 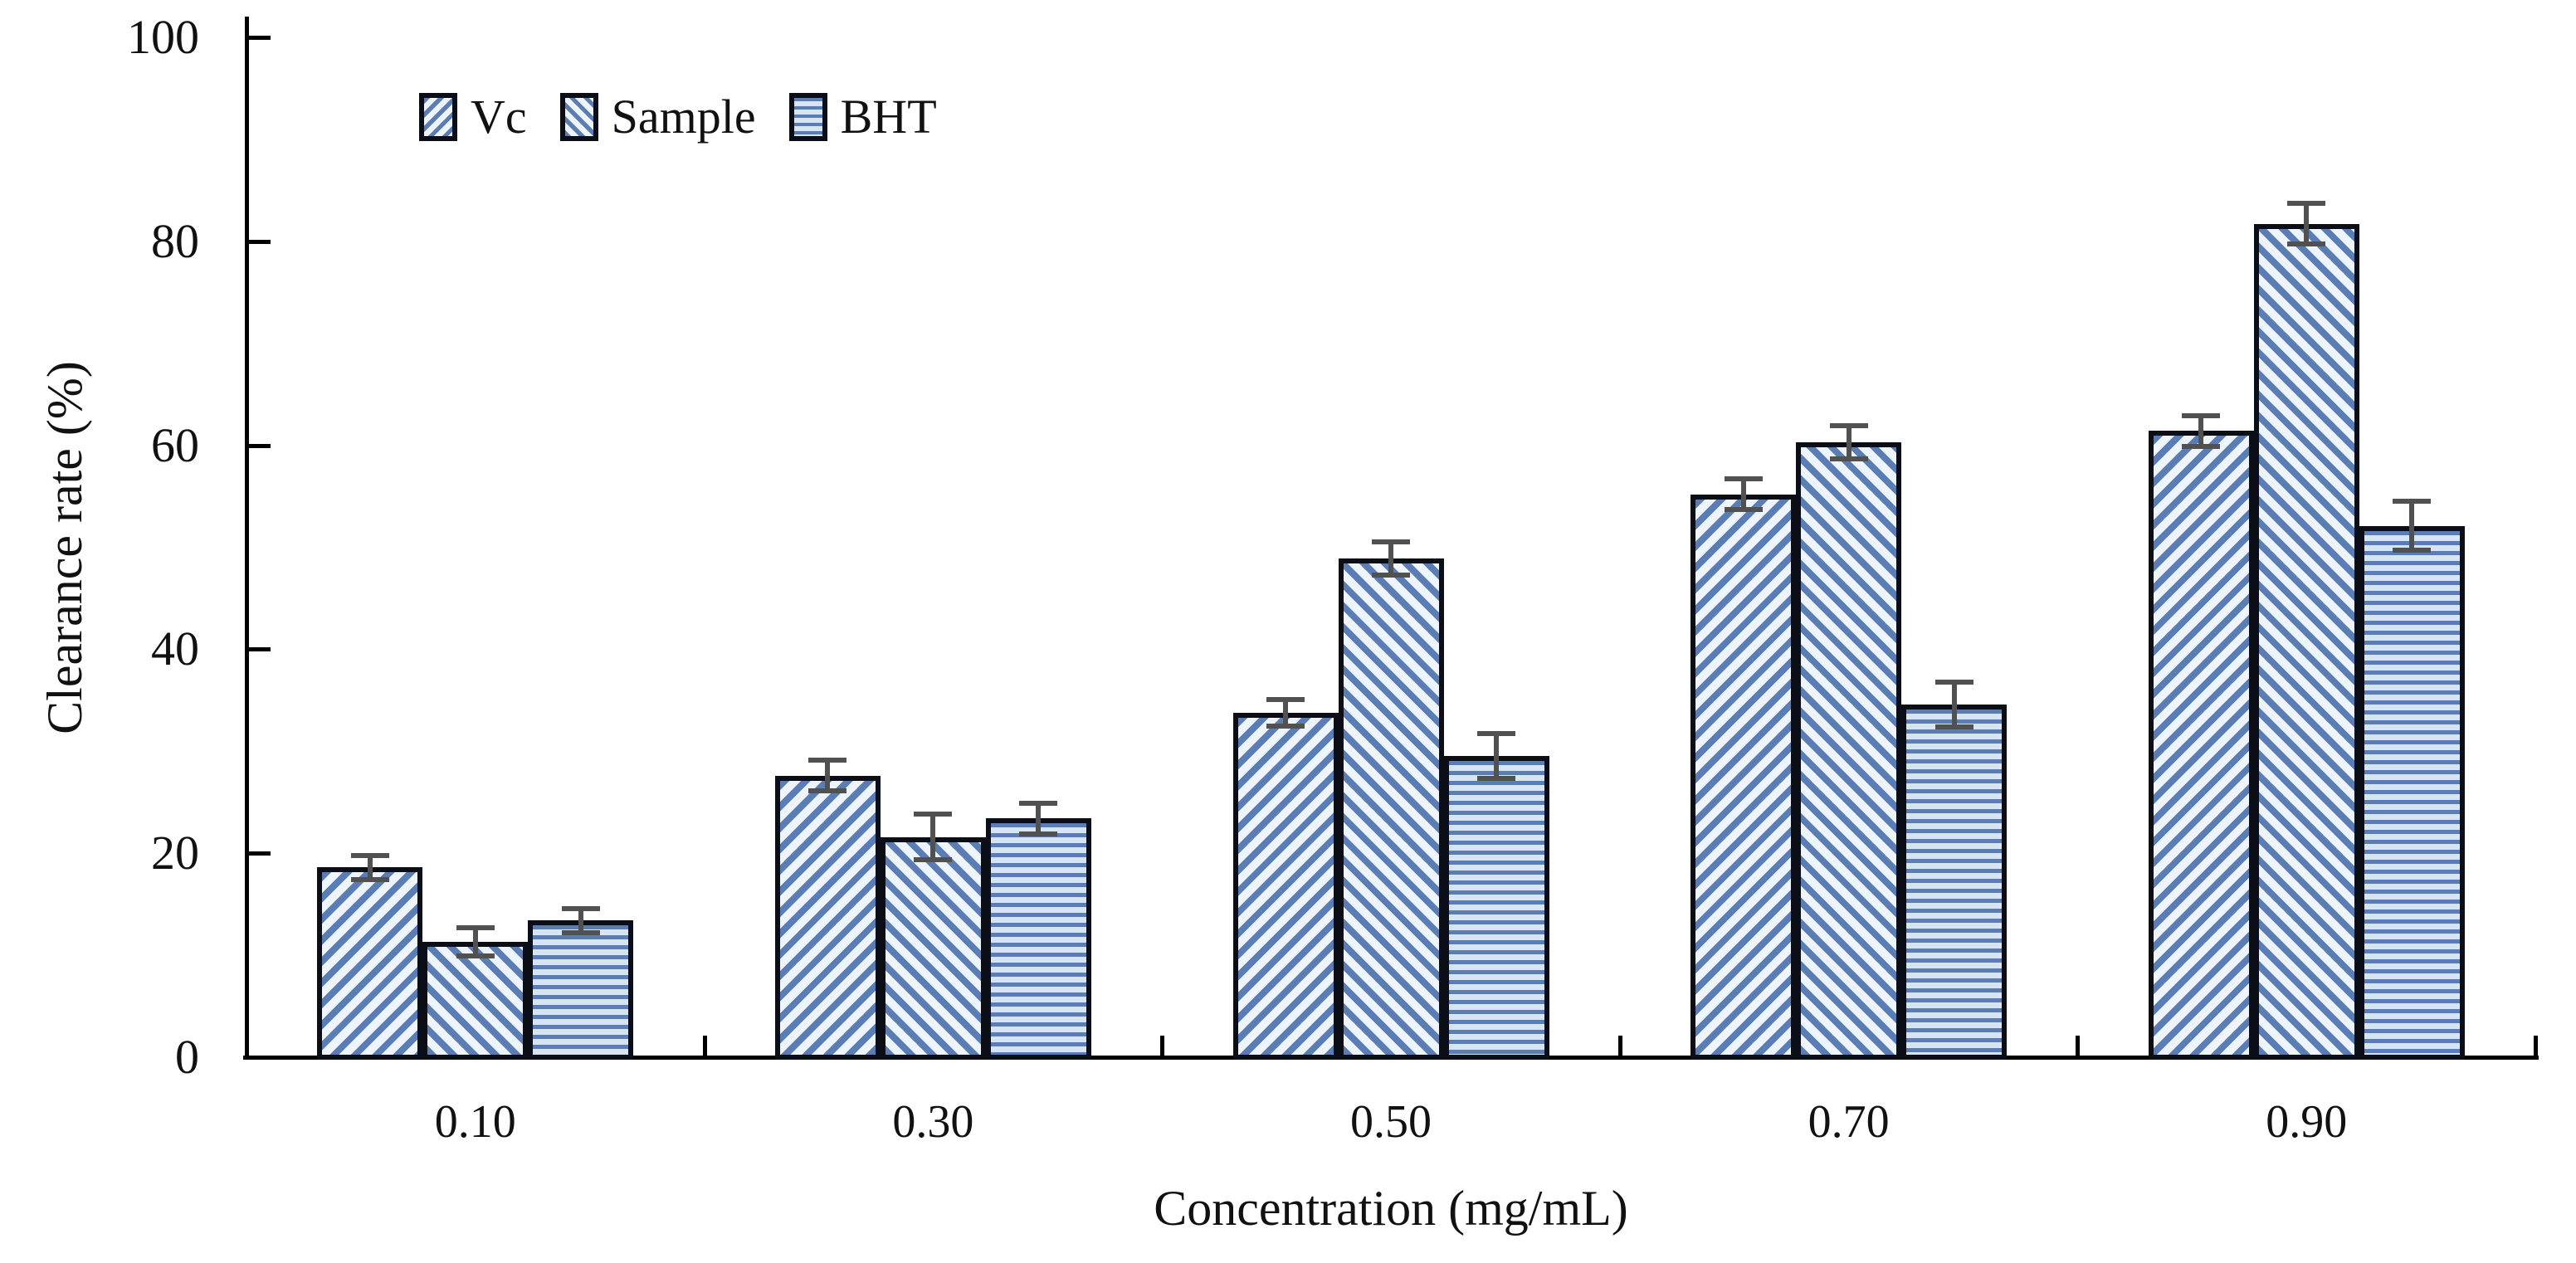 I want to click on error-bar-sample-0.50-cap-bottom, so click(x=1391, y=575).